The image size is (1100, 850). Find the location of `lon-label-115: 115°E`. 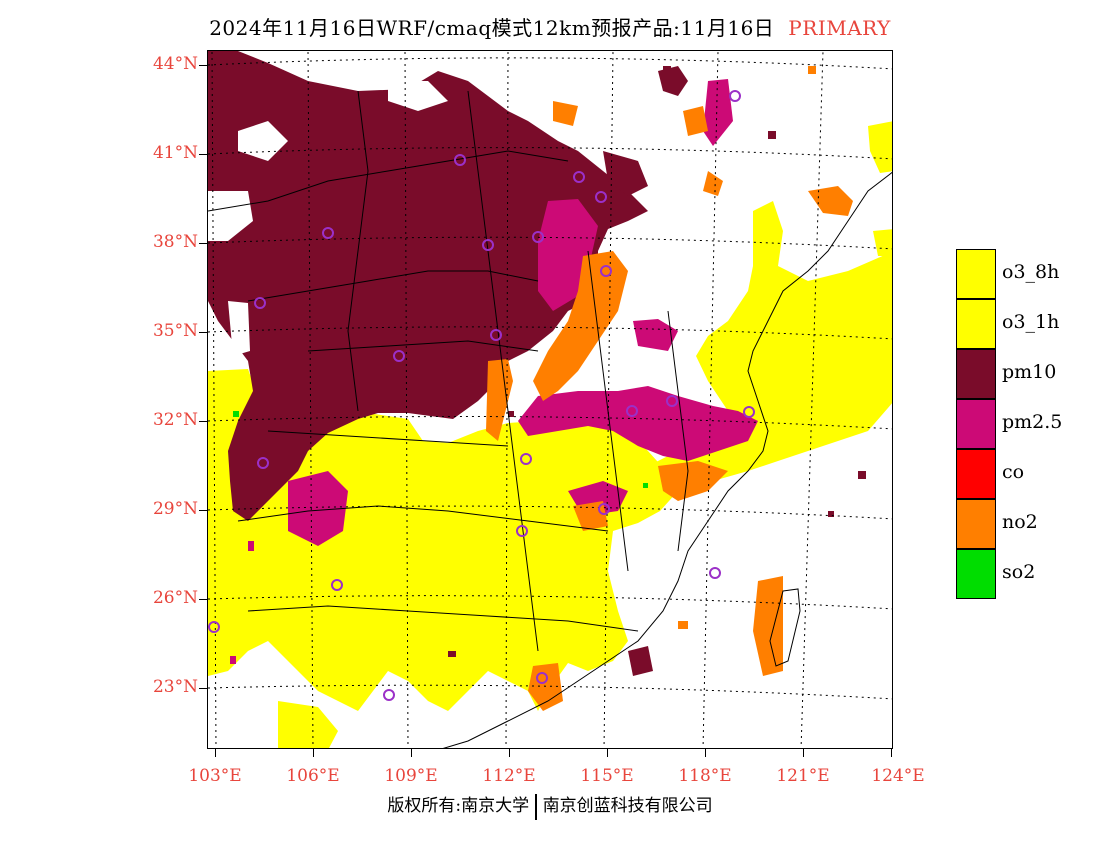

lon-label-115: 115°E is located at coordinates (607, 776).